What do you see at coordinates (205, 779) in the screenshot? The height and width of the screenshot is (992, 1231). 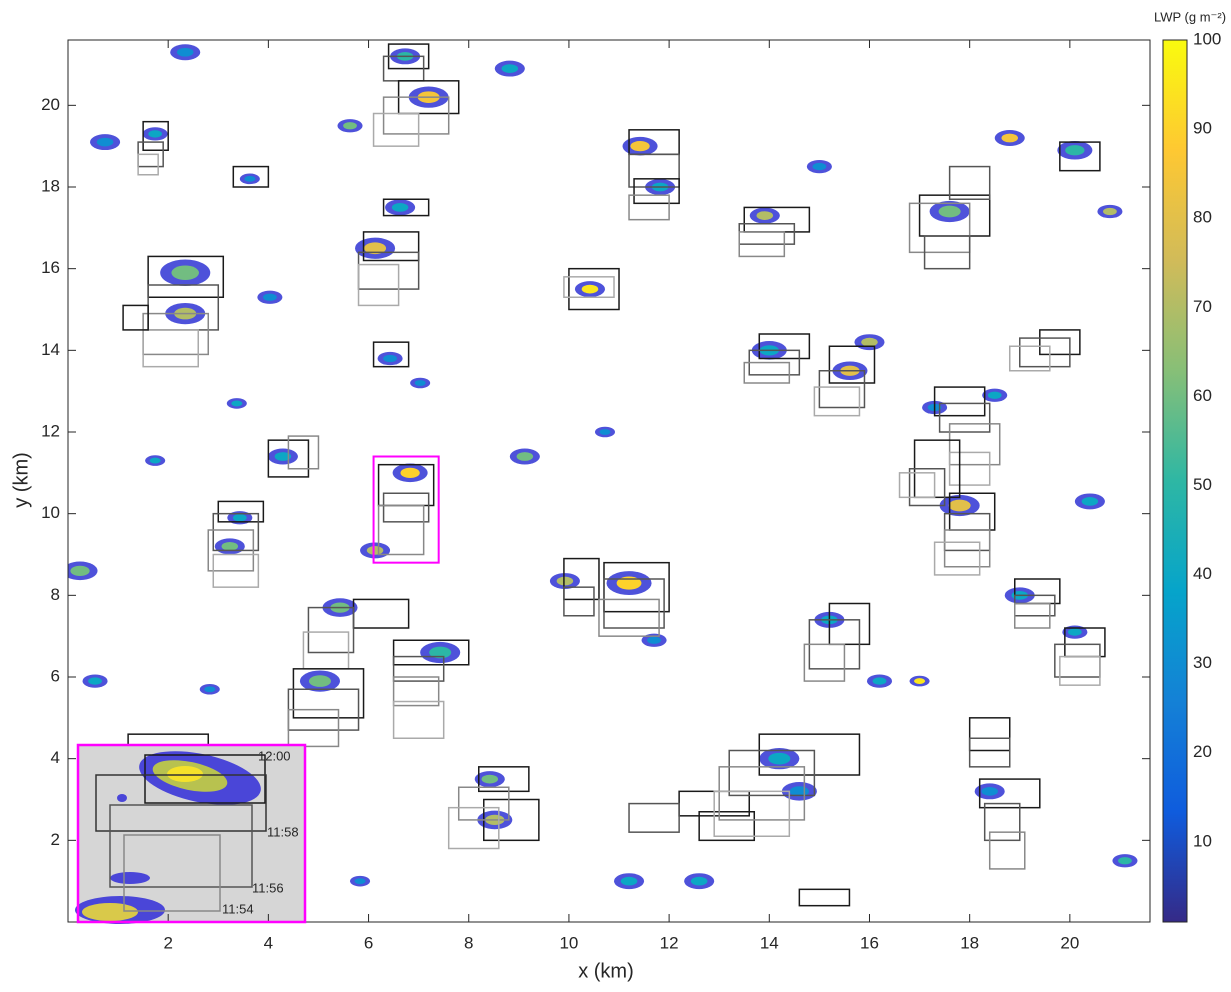 I see `inset-box` at bounding box center [205, 779].